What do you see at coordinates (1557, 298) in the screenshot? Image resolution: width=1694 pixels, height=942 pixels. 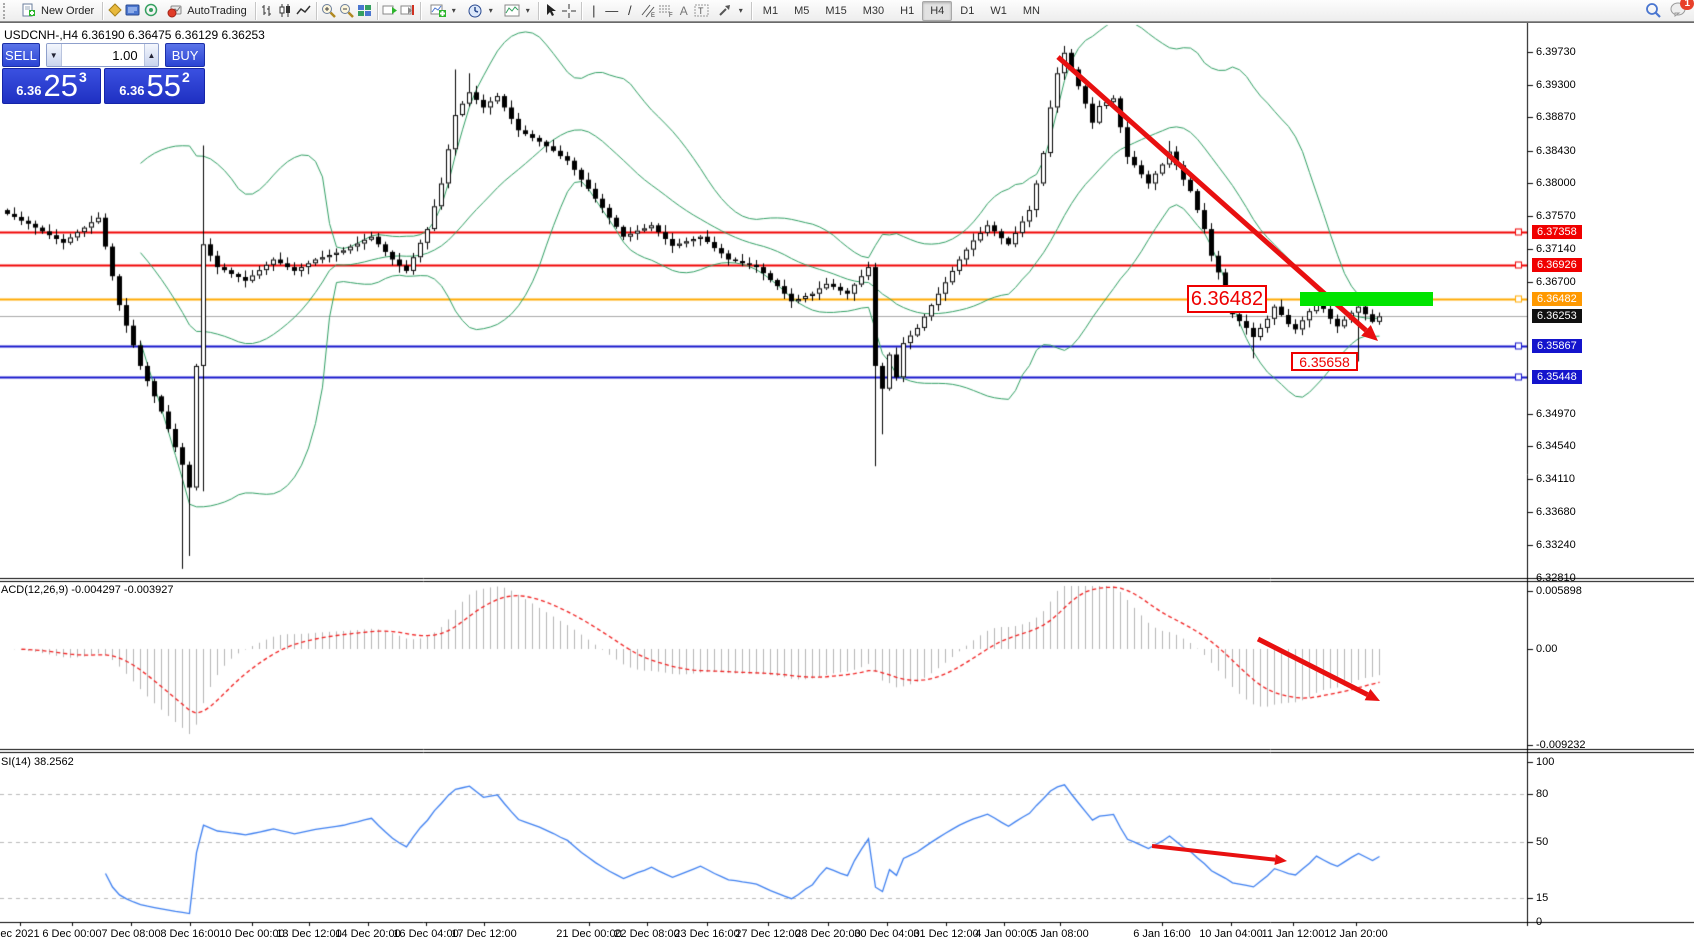 I see `price-line-badge: 6.36482` at bounding box center [1557, 298].